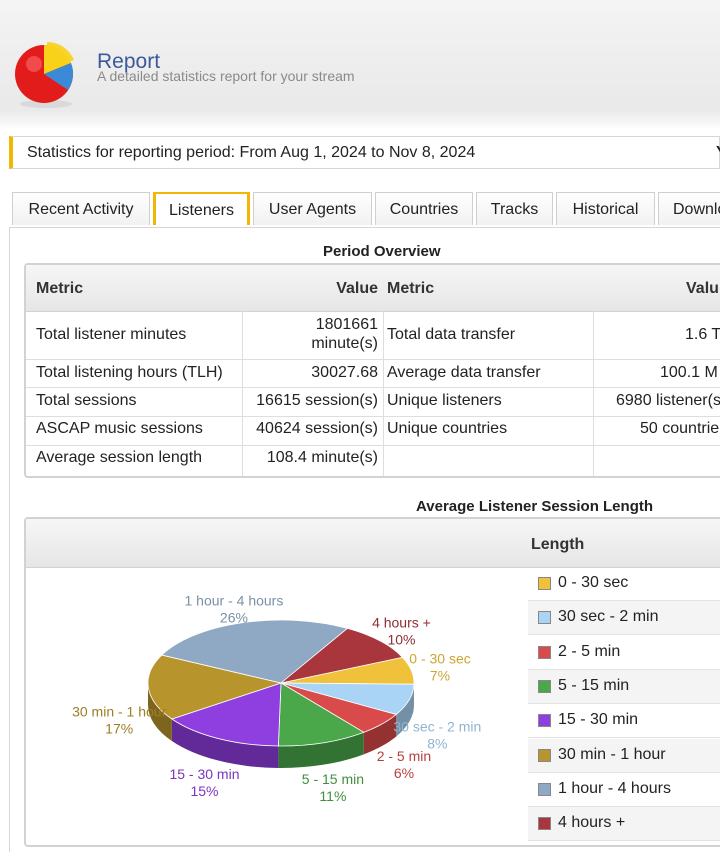  I want to click on value-total-sessions: 16615 session(s), so click(311, 401).